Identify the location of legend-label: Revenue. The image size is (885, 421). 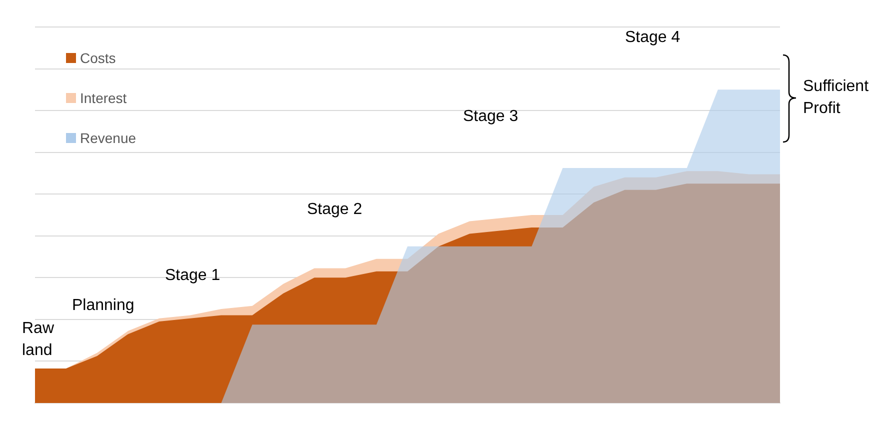
(108, 138).